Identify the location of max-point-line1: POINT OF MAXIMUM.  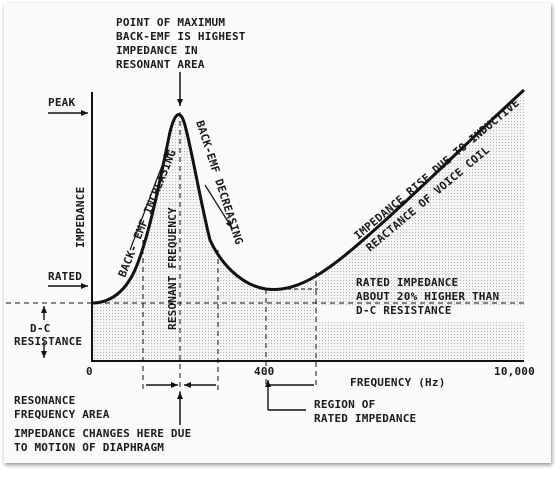
(170, 22).